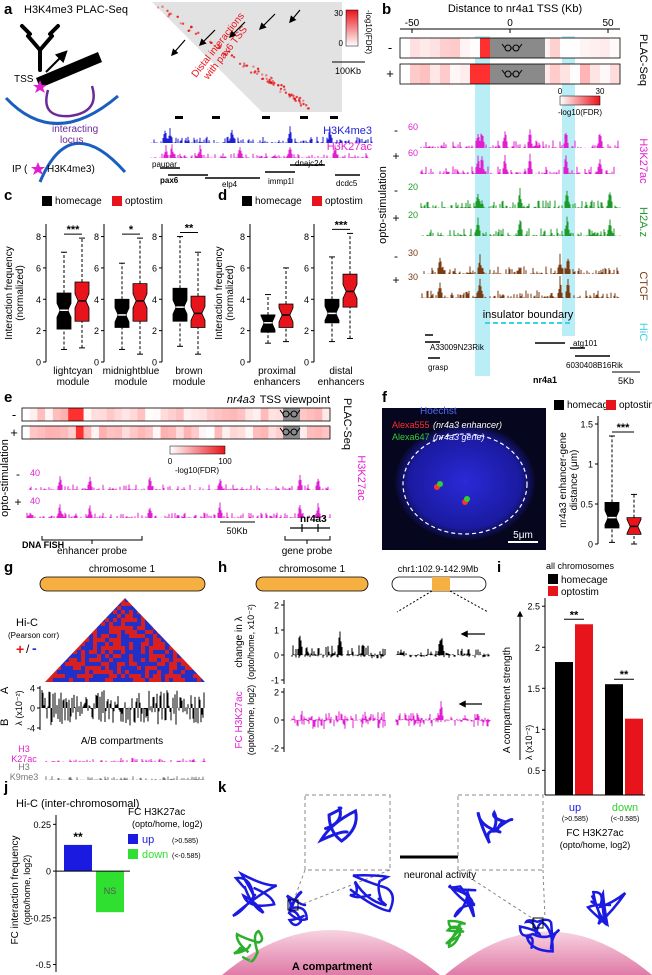 The width and height of the screenshot is (652, 975). I want to click on legend-swatch, so click(133, 854).